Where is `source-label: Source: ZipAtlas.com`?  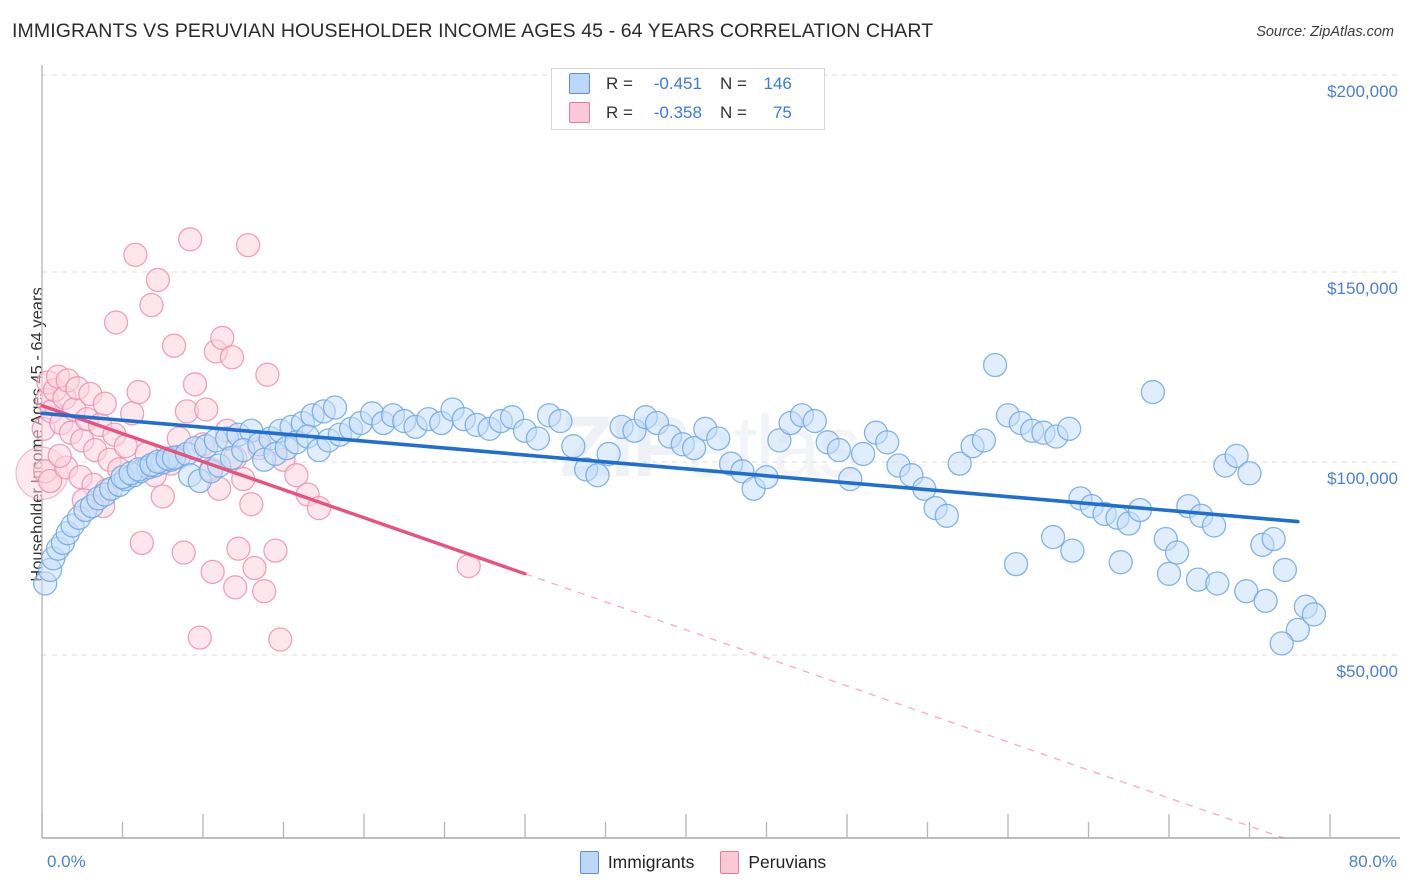
source-label: Source: ZipAtlas.com is located at coordinates (1325, 32).